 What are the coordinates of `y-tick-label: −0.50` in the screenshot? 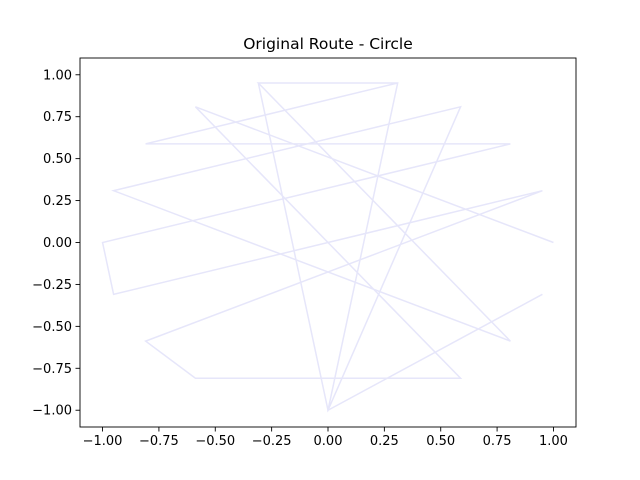 It's located at (52, 327).